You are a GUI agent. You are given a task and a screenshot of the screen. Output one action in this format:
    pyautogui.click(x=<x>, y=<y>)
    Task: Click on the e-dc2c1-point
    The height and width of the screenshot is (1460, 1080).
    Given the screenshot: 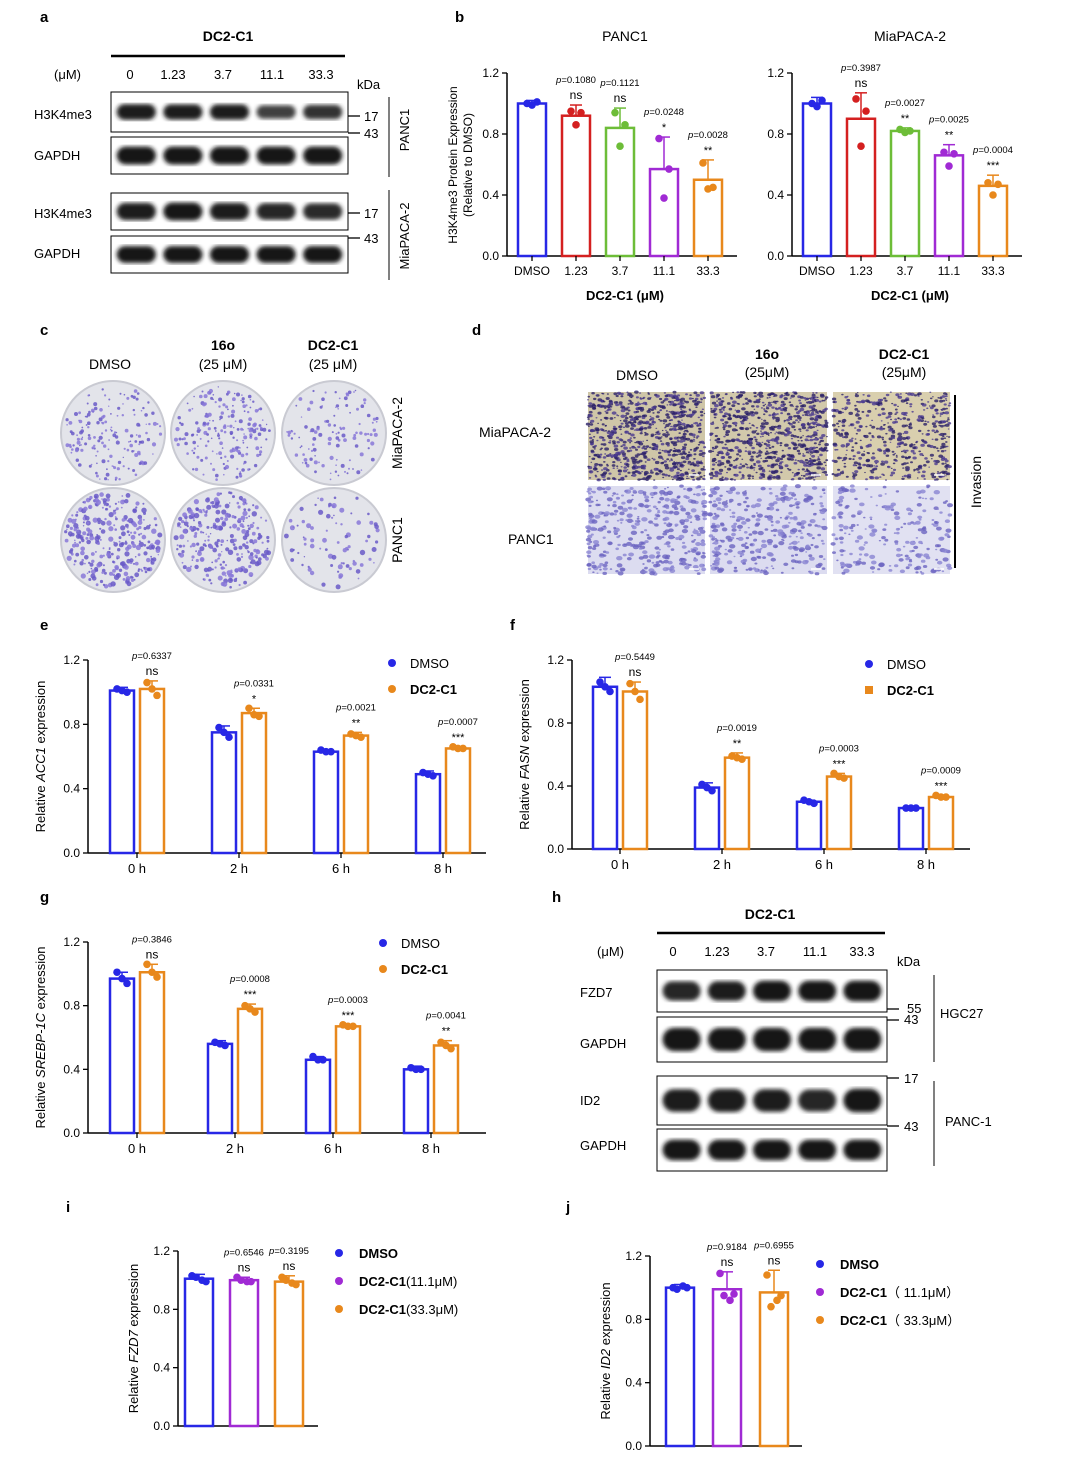 What is the action you would take?
    pyautogui.click(x=152, y=689)
    